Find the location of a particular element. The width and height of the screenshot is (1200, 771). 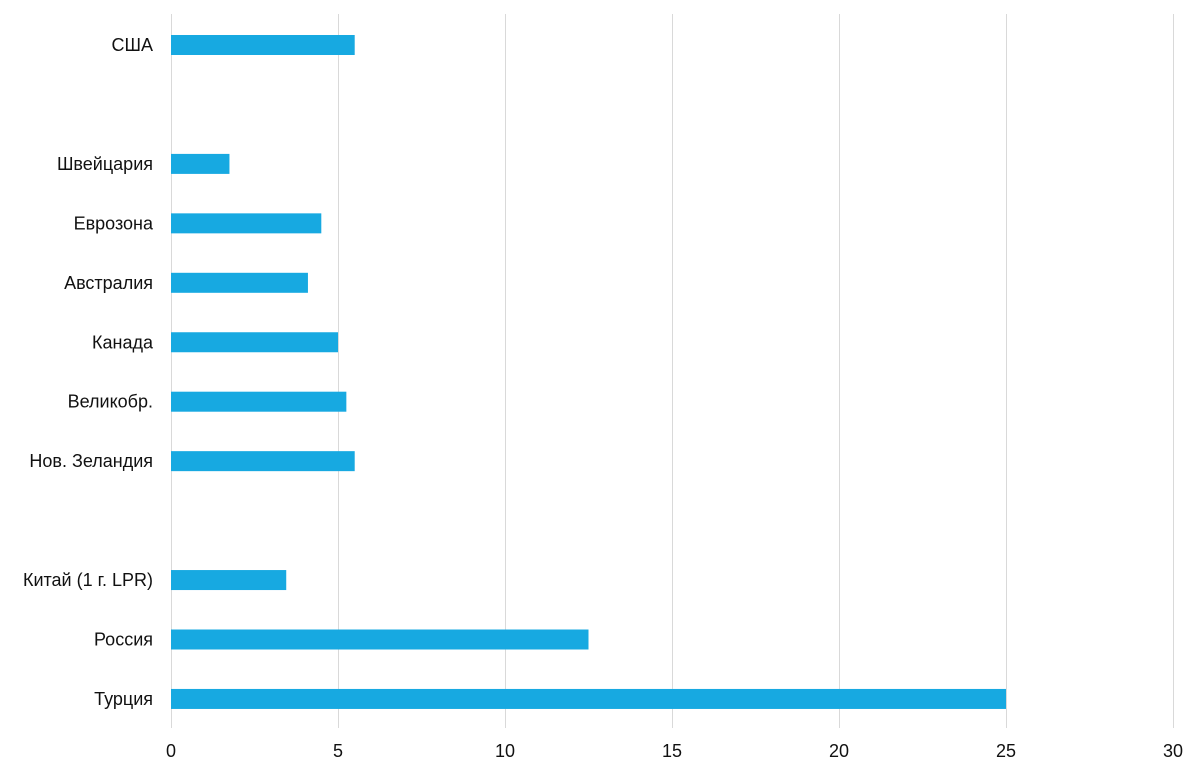

x-tick-label-15: 15 is located at coordinates (672, 751).